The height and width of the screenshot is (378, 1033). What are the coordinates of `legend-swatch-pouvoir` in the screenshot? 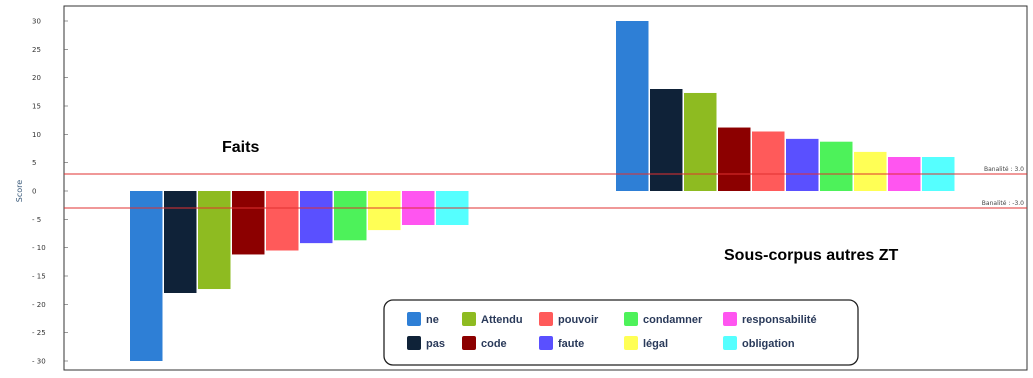 It's located at (546, 319).